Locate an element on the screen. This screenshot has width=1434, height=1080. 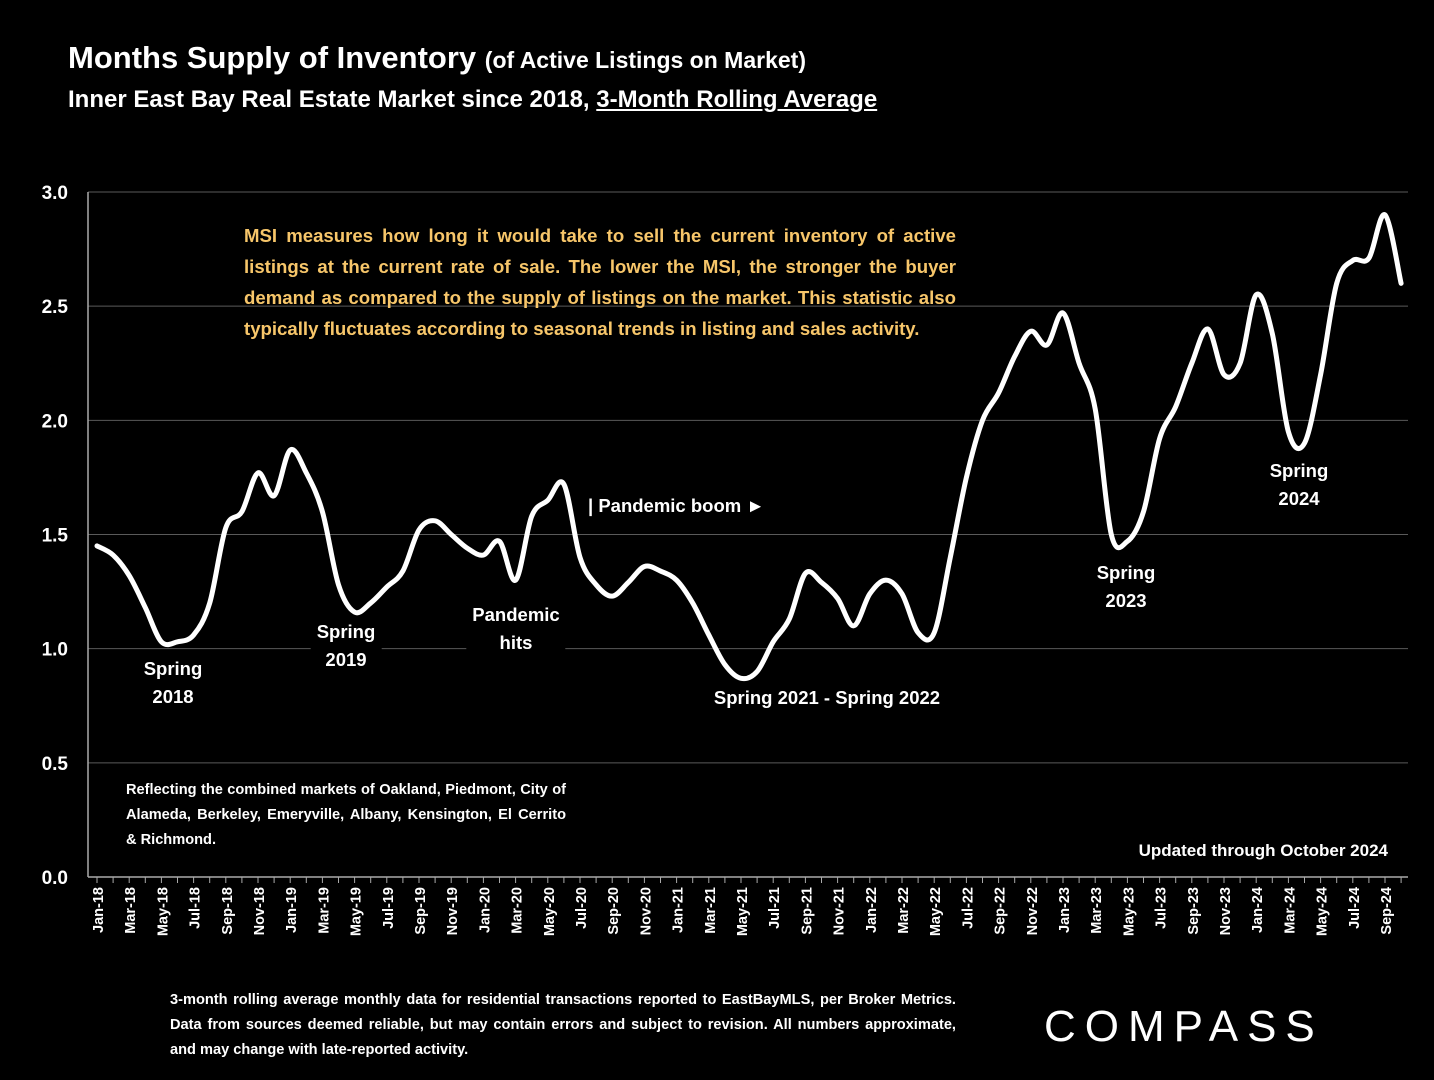
annotation-line: 2018 is located at coordinates (173, 696).